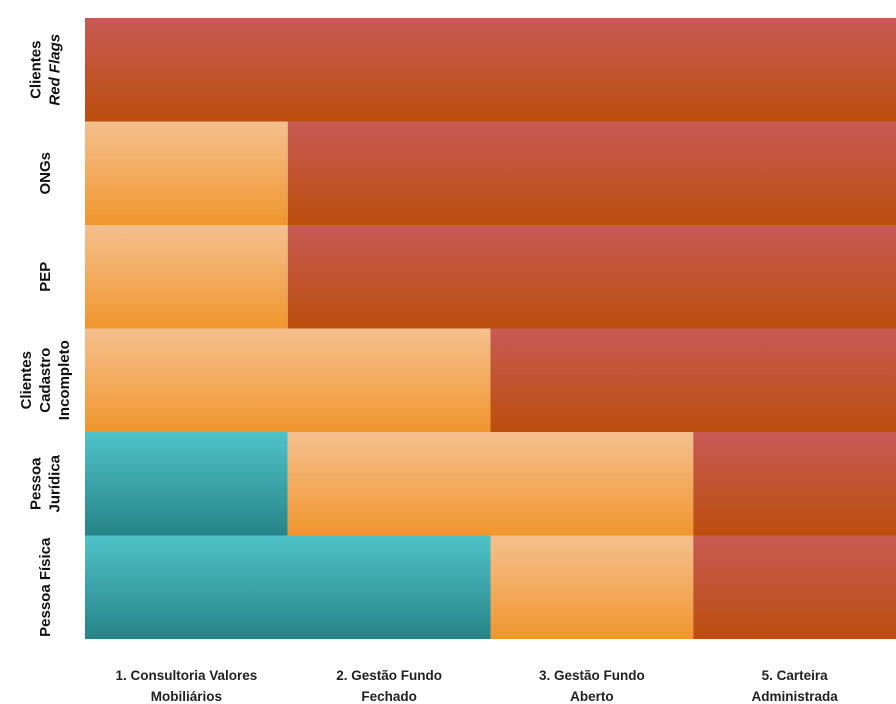 This screenshot has height=704, width=896. Describe the element at coordinates (794, 696) in the screenshot. I see `column-label-line: Administrada` at that location.